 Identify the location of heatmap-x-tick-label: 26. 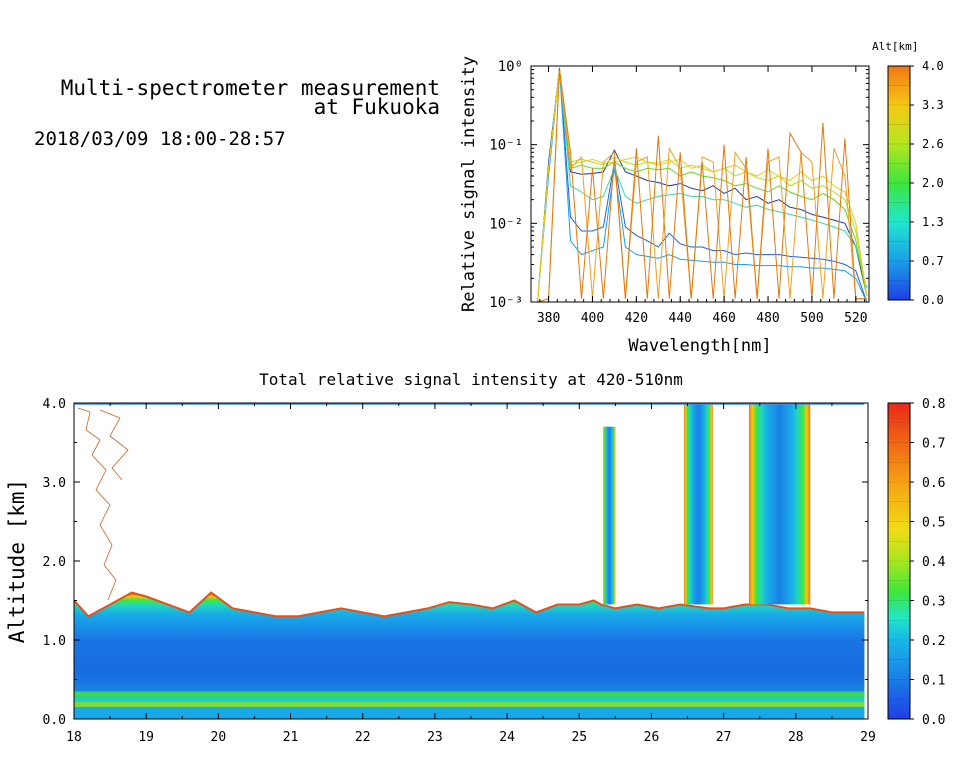
(652, 737).